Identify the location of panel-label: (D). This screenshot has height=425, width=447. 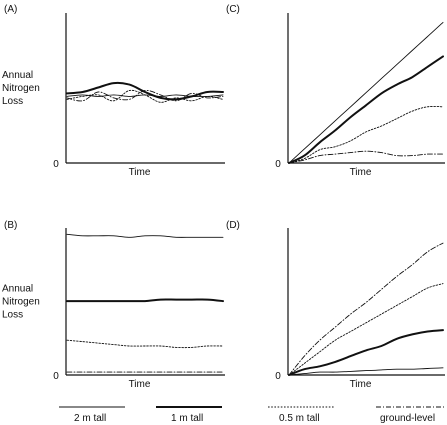
(233, 225).